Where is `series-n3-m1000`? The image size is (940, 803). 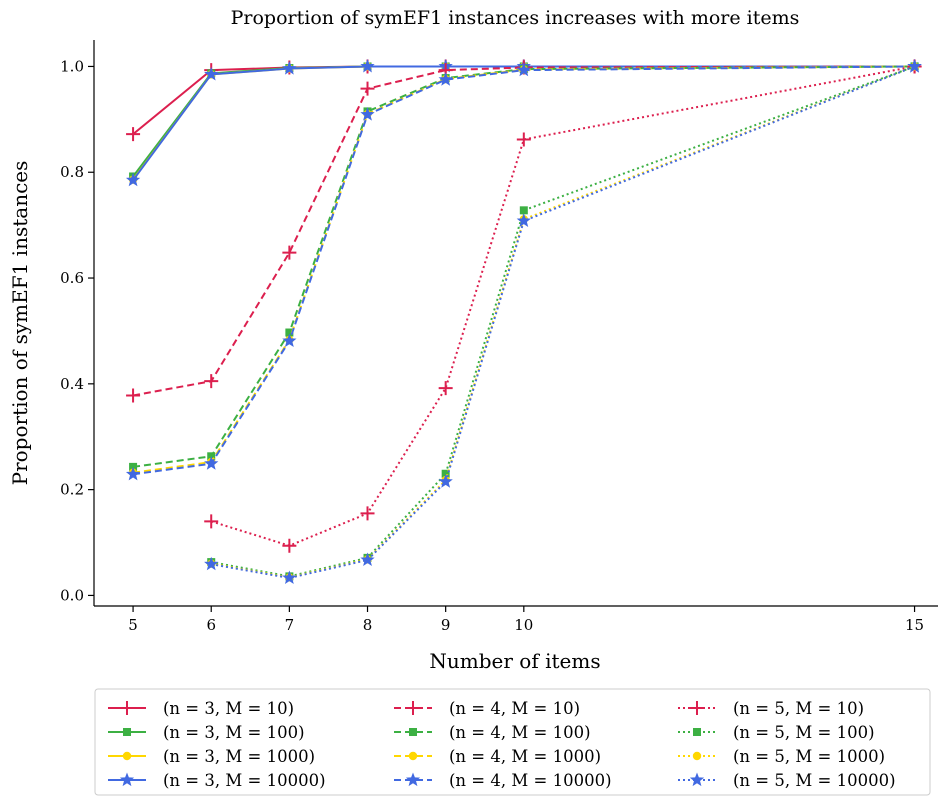 series-n3-m1000 is located at coordinates (523, 123).